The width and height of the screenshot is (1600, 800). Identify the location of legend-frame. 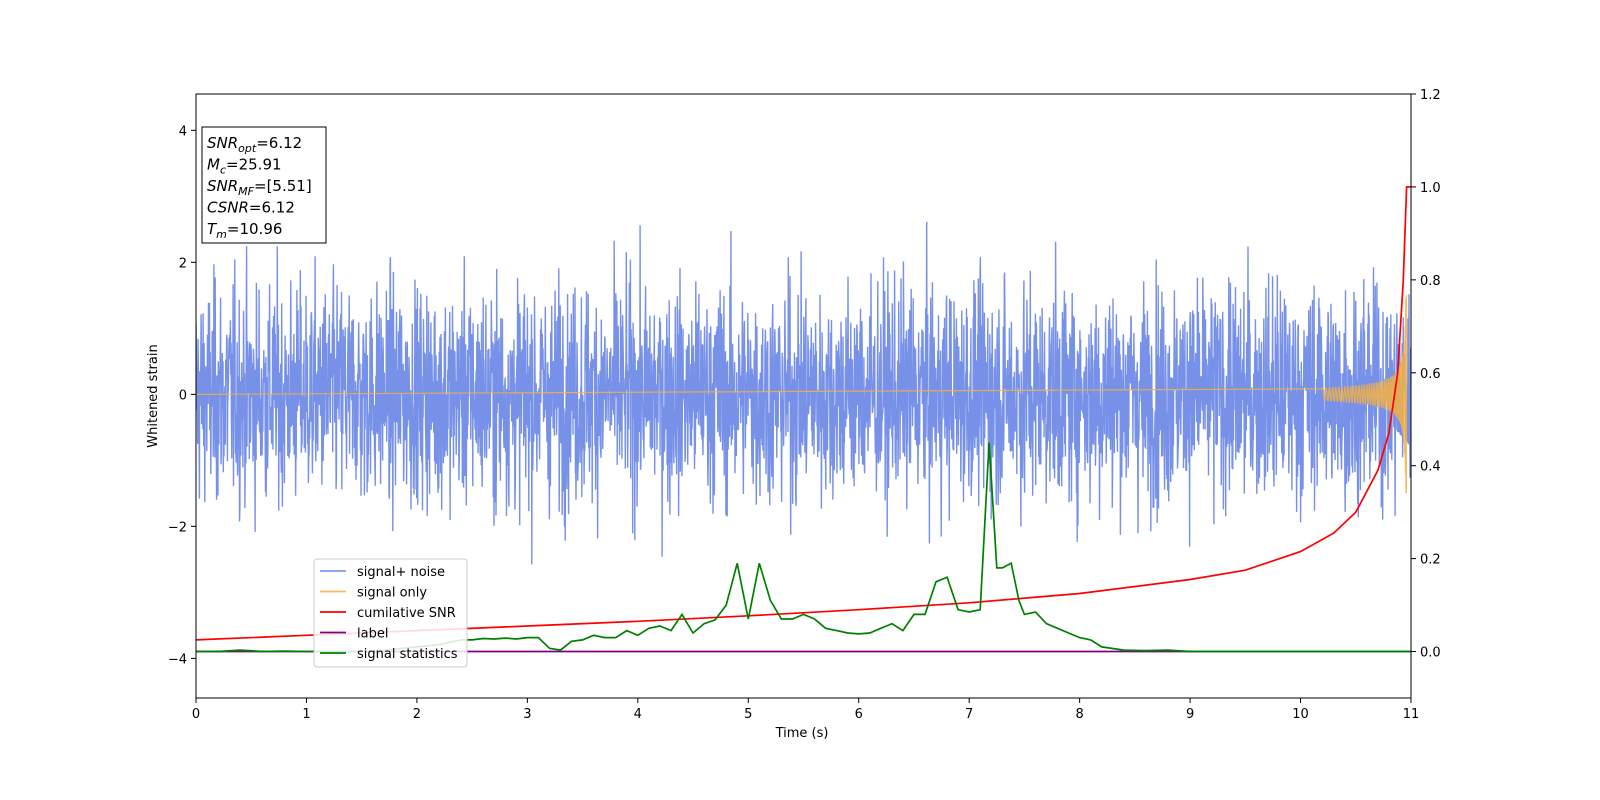
(390, 613).